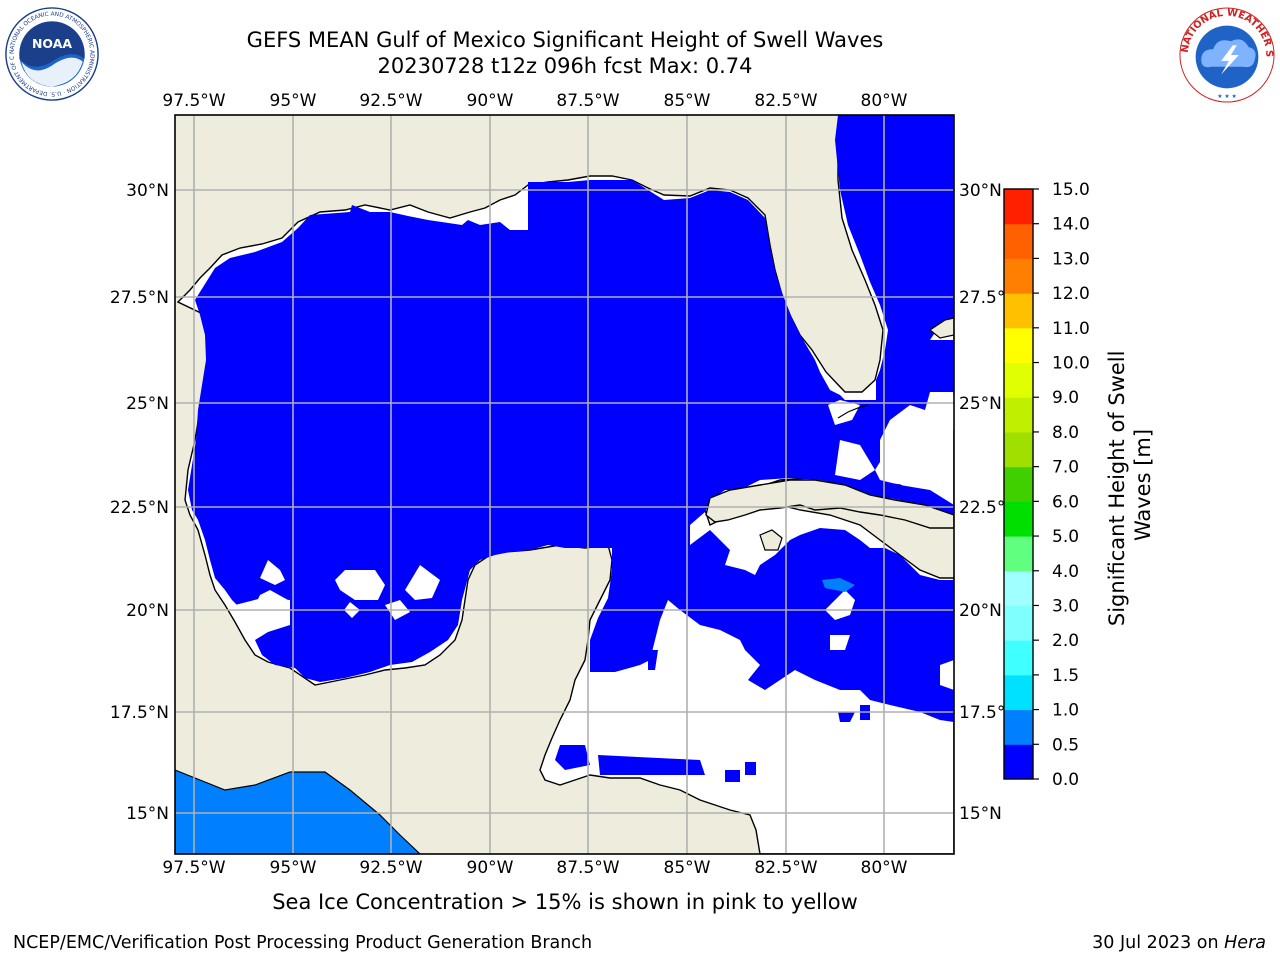 Image resolution: width=1280 pixels, height=960 pixels. Describe the element at coordinates (1130, 485) in the screenshot. I see `colorbar-label: Significant Height of Swell Waves [m]` at that location.